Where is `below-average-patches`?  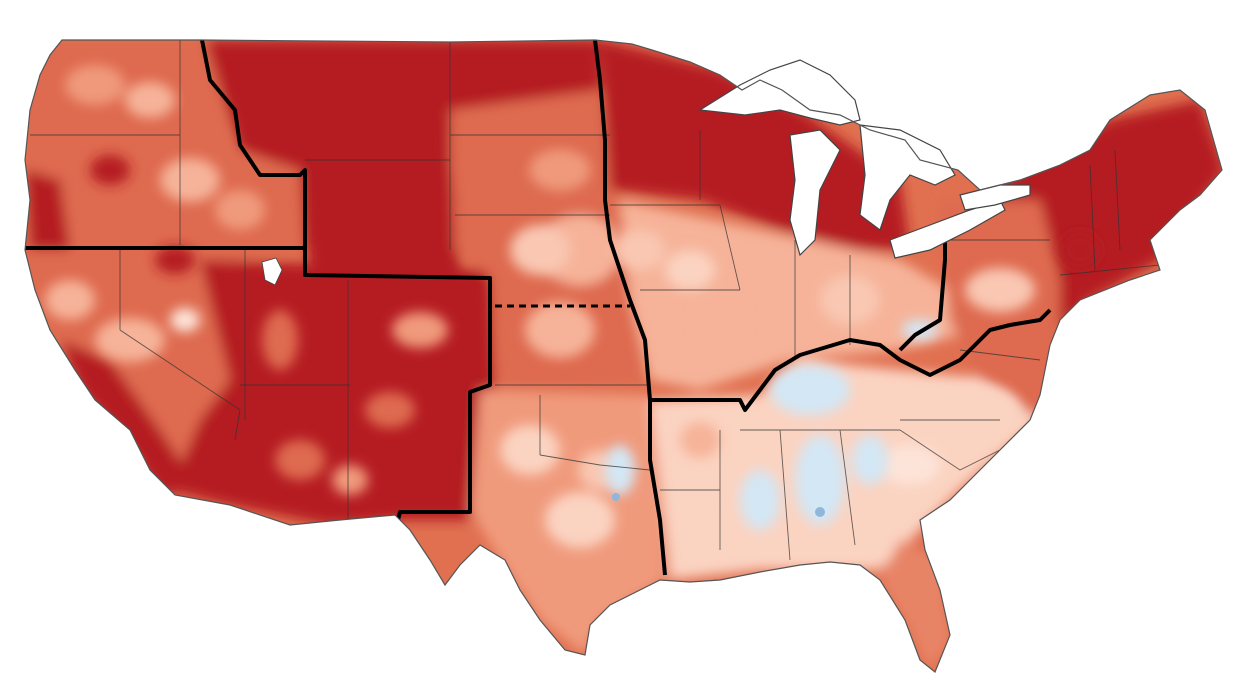 below-average-patches is located at coordinates (771, 425).